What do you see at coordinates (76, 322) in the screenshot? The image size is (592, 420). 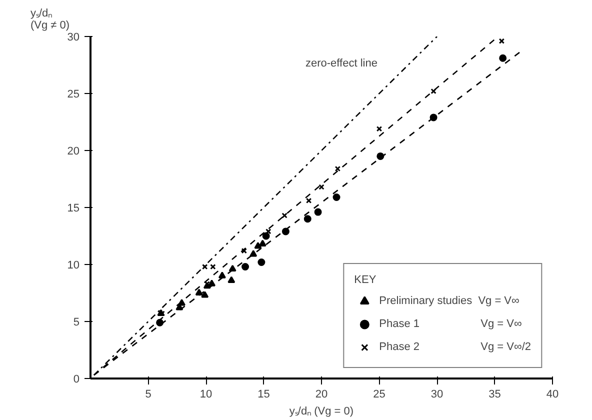 I see `y-tick-label: 5` at bounding box center [76, 322].